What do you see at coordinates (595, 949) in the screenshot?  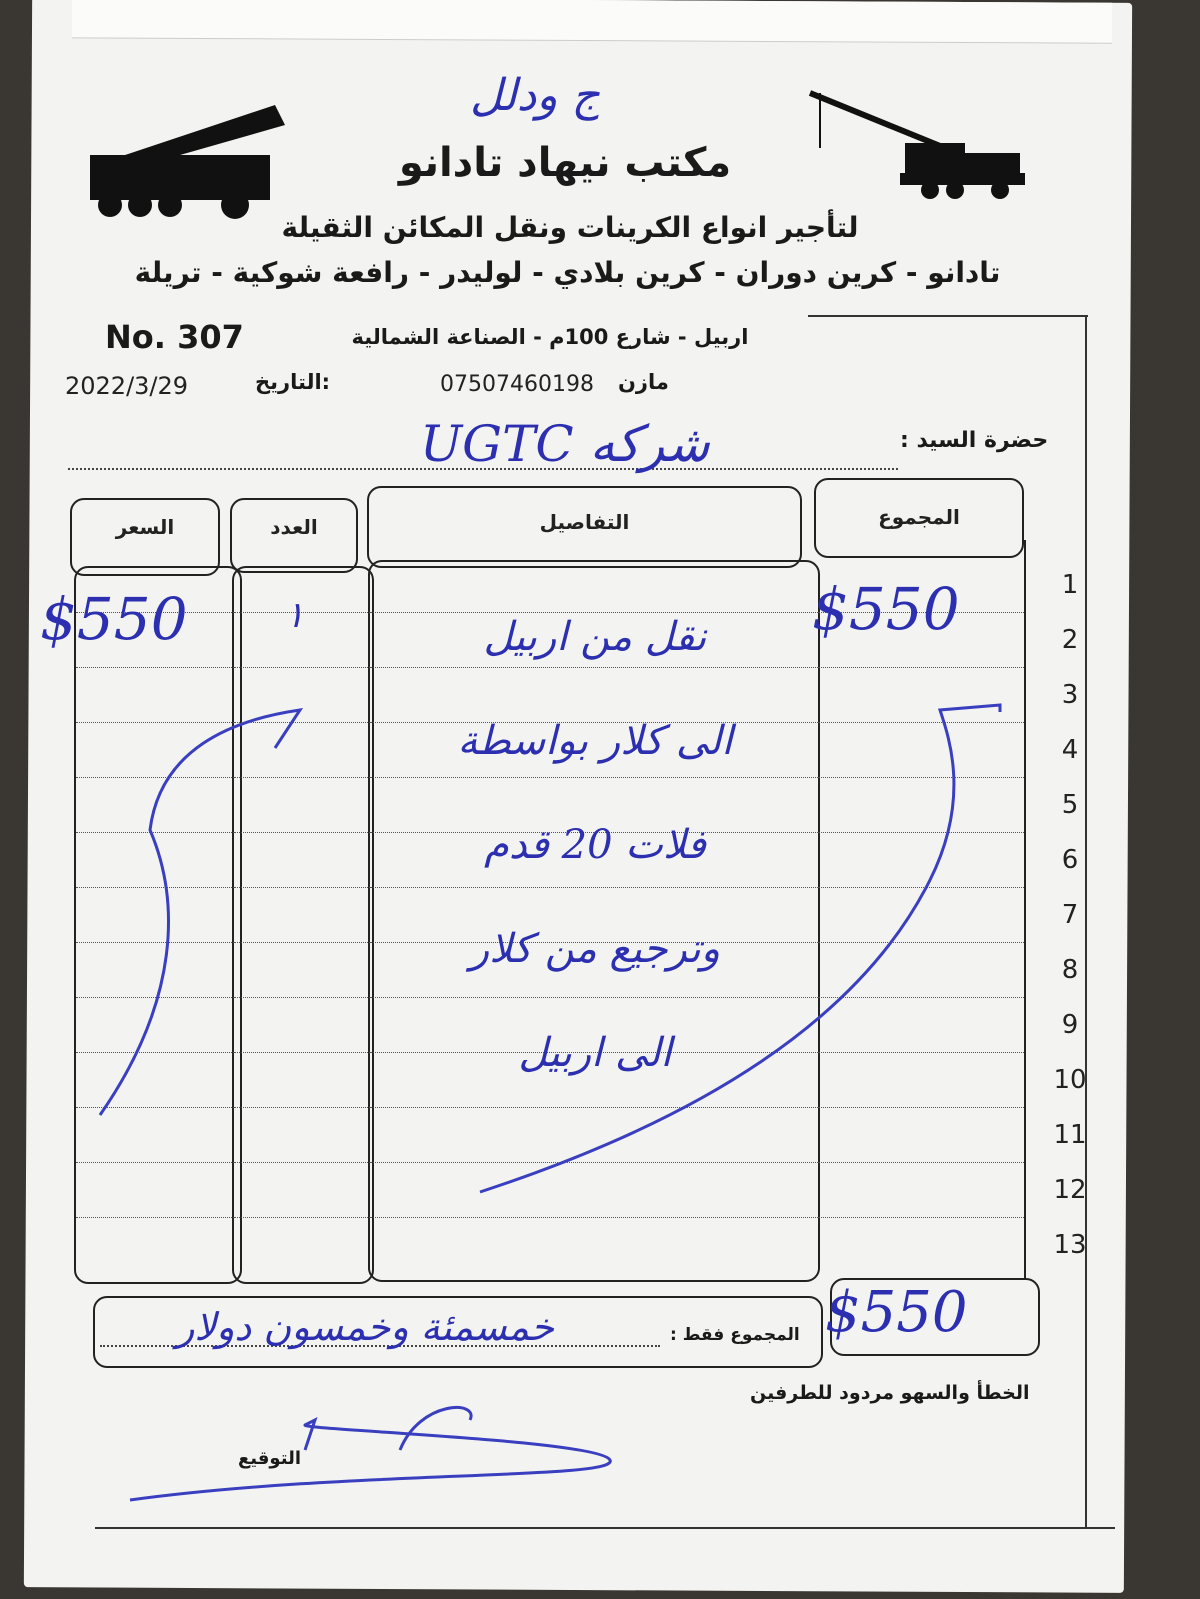 I see `details-line: وترجيع من كلار` at bounding box center [595, 949].